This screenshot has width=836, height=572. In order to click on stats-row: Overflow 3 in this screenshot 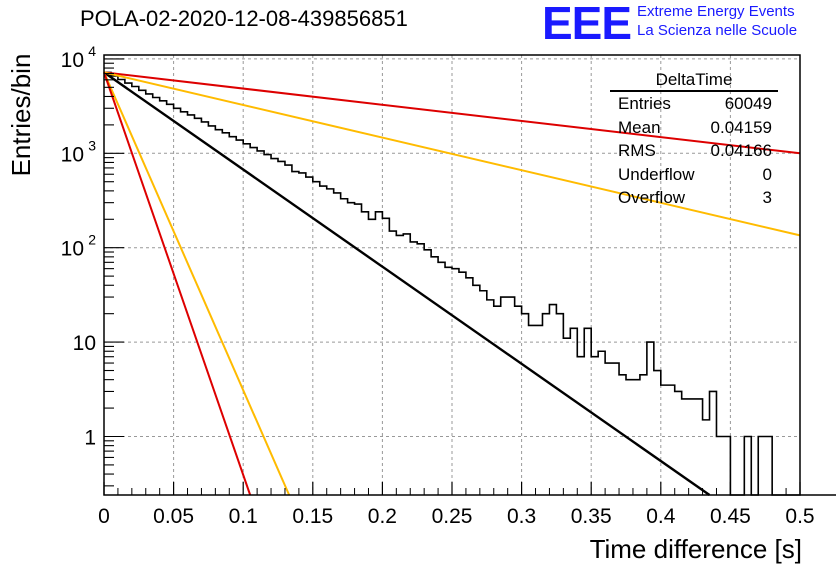, I will do `click(695, 197)`.